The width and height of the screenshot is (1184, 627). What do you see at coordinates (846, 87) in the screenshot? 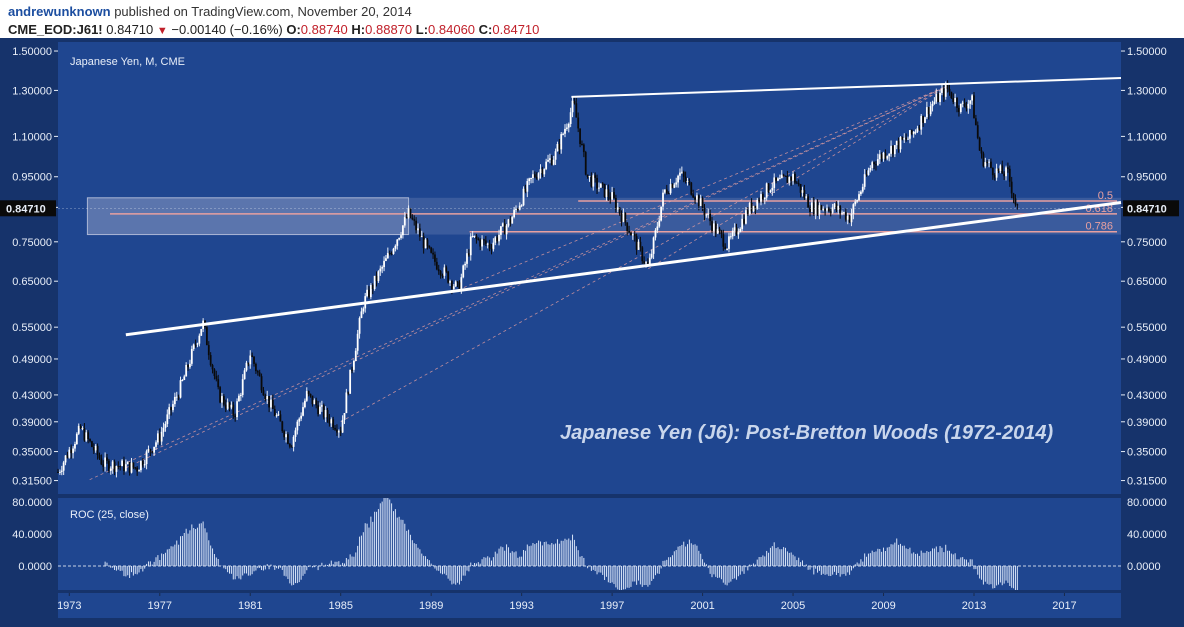
I see `resistance-trendline` at bounding box center [846, 87].